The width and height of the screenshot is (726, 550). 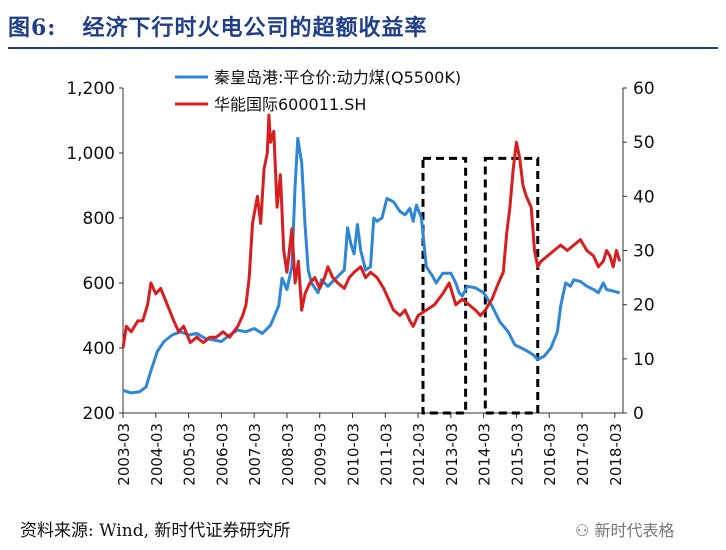 What do you see at coordinates (318, 91) in the screenshot?
I see `legend: 秦皇岛港:平仓价:动力煤(Q5500K) 华能国际600011.SH` at bounding box center [318, 91].